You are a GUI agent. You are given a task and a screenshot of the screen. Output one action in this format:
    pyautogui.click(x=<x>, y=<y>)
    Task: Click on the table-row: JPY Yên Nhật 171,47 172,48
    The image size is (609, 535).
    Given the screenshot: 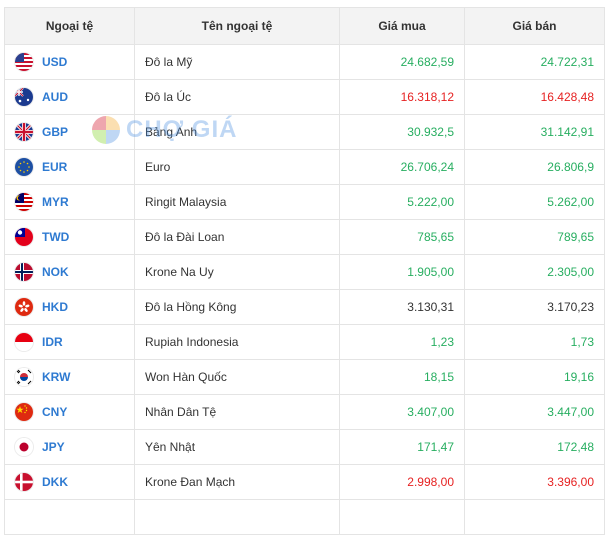 What is the action you would take?
    pyautogui.click(x=304, y=447)
    